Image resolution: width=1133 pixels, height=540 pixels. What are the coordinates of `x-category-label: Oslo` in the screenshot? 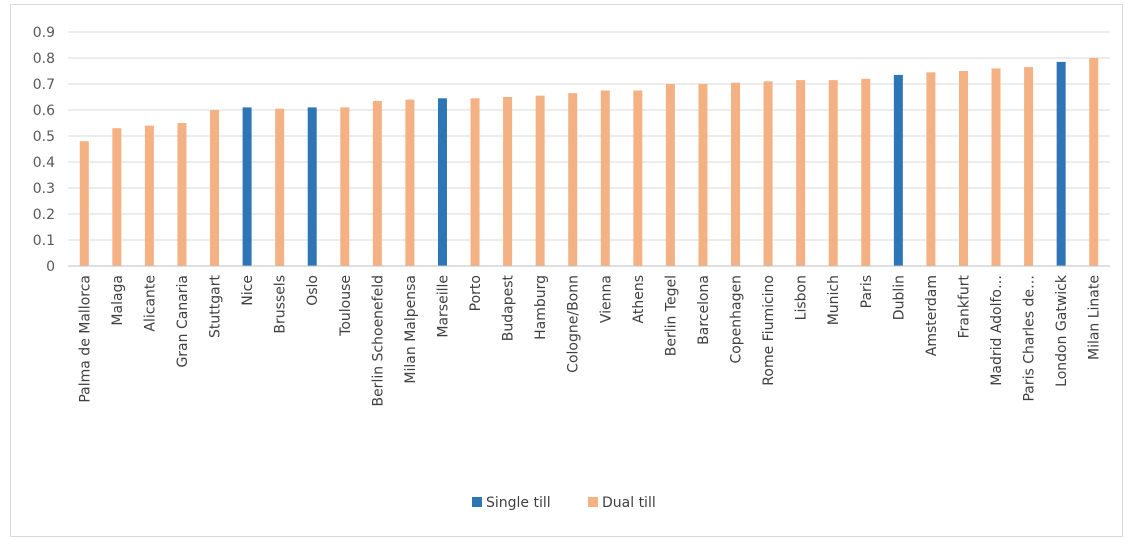 It's located at (313, 290).